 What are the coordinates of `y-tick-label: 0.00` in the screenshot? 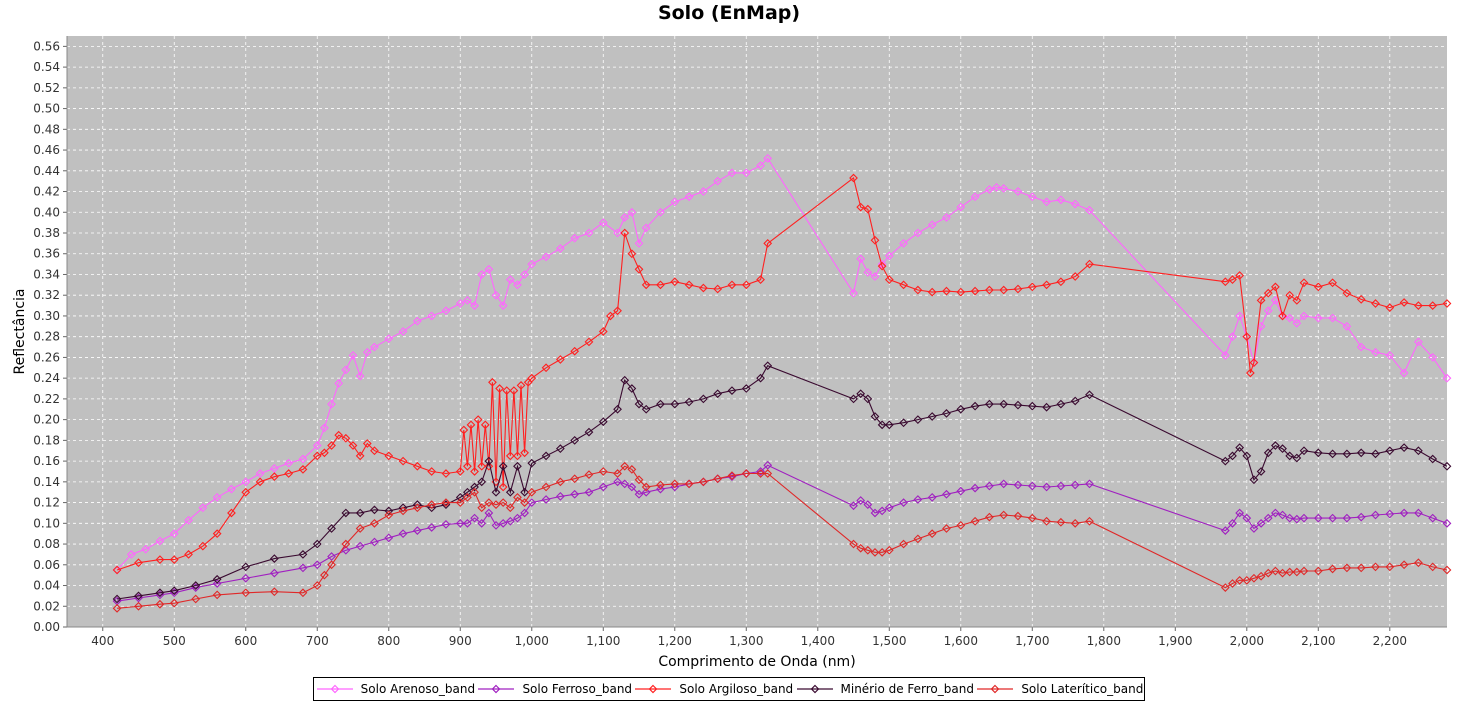 It's located at (46, 627).